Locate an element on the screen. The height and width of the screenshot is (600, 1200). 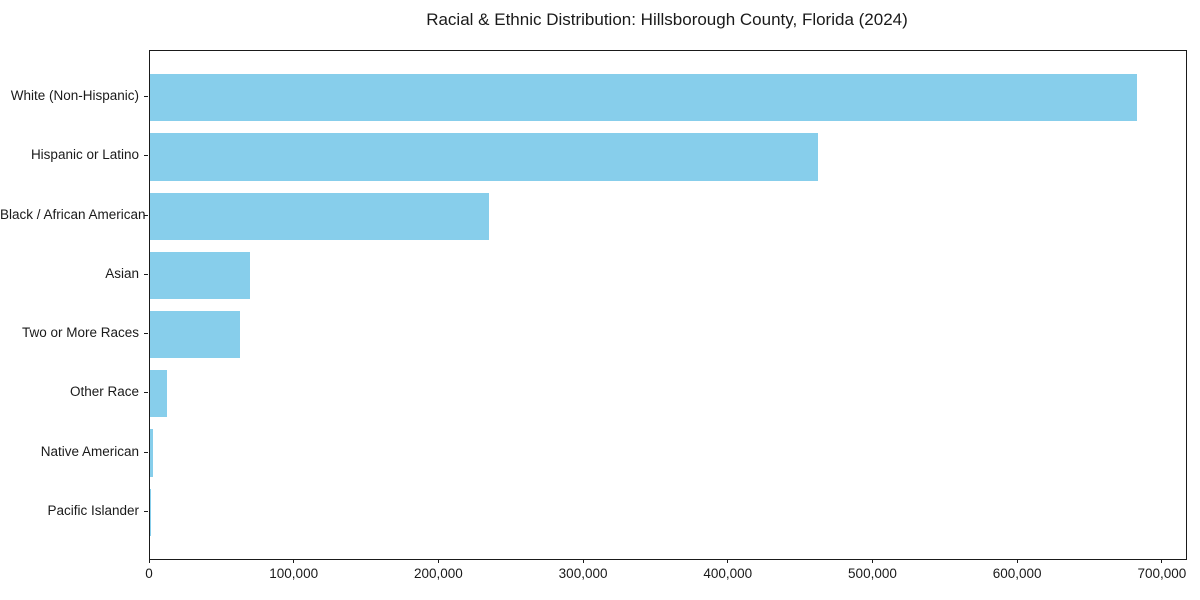
bar-other-race is located at coordinates (159, 394).